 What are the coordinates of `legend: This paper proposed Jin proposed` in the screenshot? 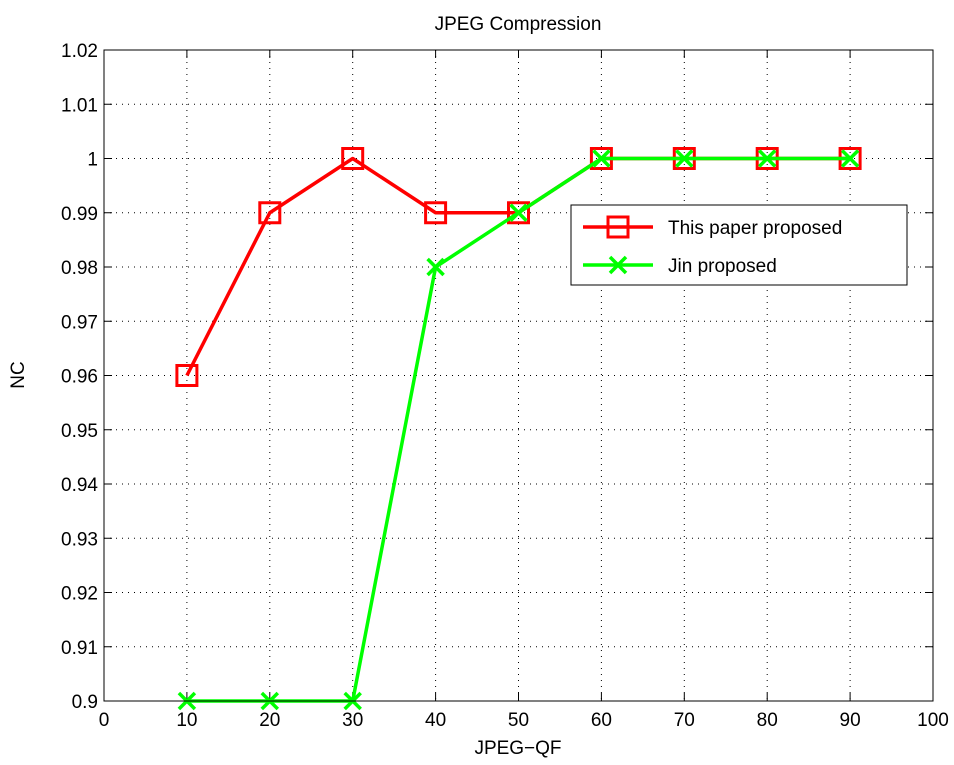 It's located at (739, 245).